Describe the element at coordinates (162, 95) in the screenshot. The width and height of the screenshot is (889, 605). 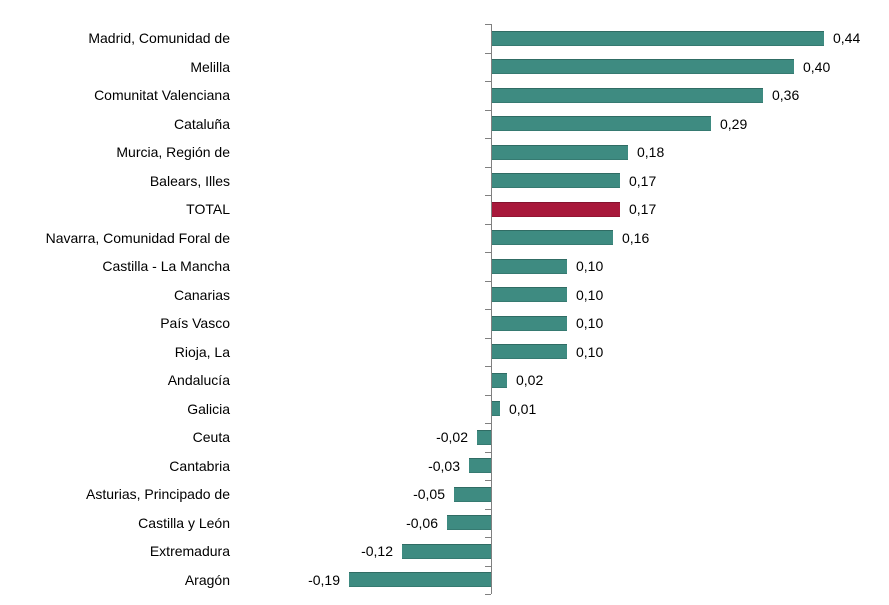
I see `category-label: Comunitat Valenciana` at that location.